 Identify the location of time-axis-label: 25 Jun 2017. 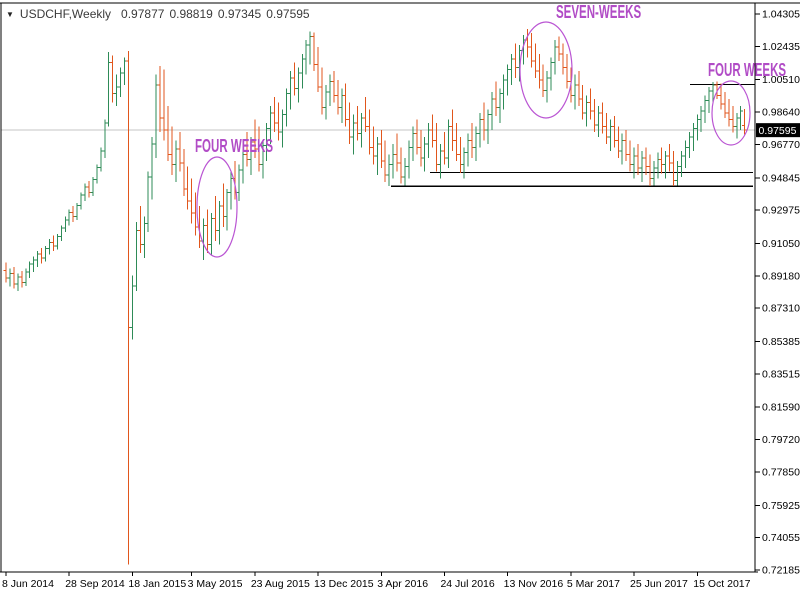
(659, 584).